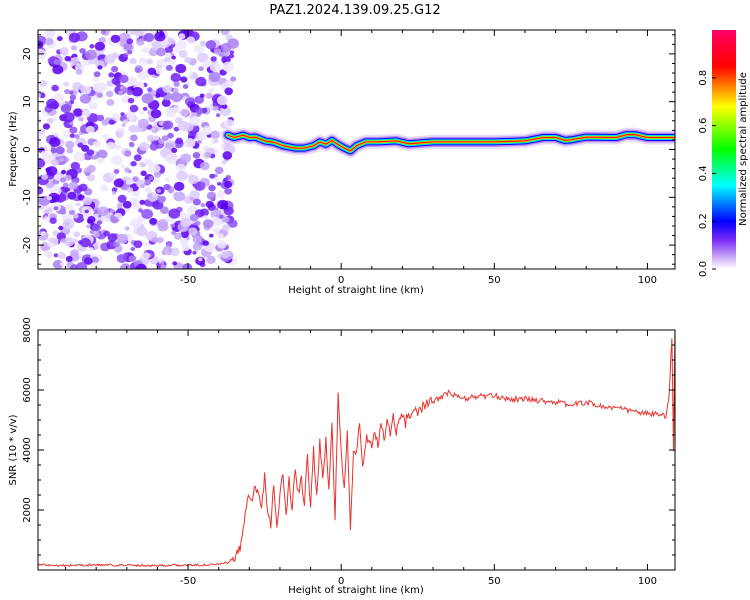 The height and width of the screenshot is (600, 750). Describe the element at coordinates (703, 221) in the screenshot. I see `colorbar-tick-label: 0.2` at that location.